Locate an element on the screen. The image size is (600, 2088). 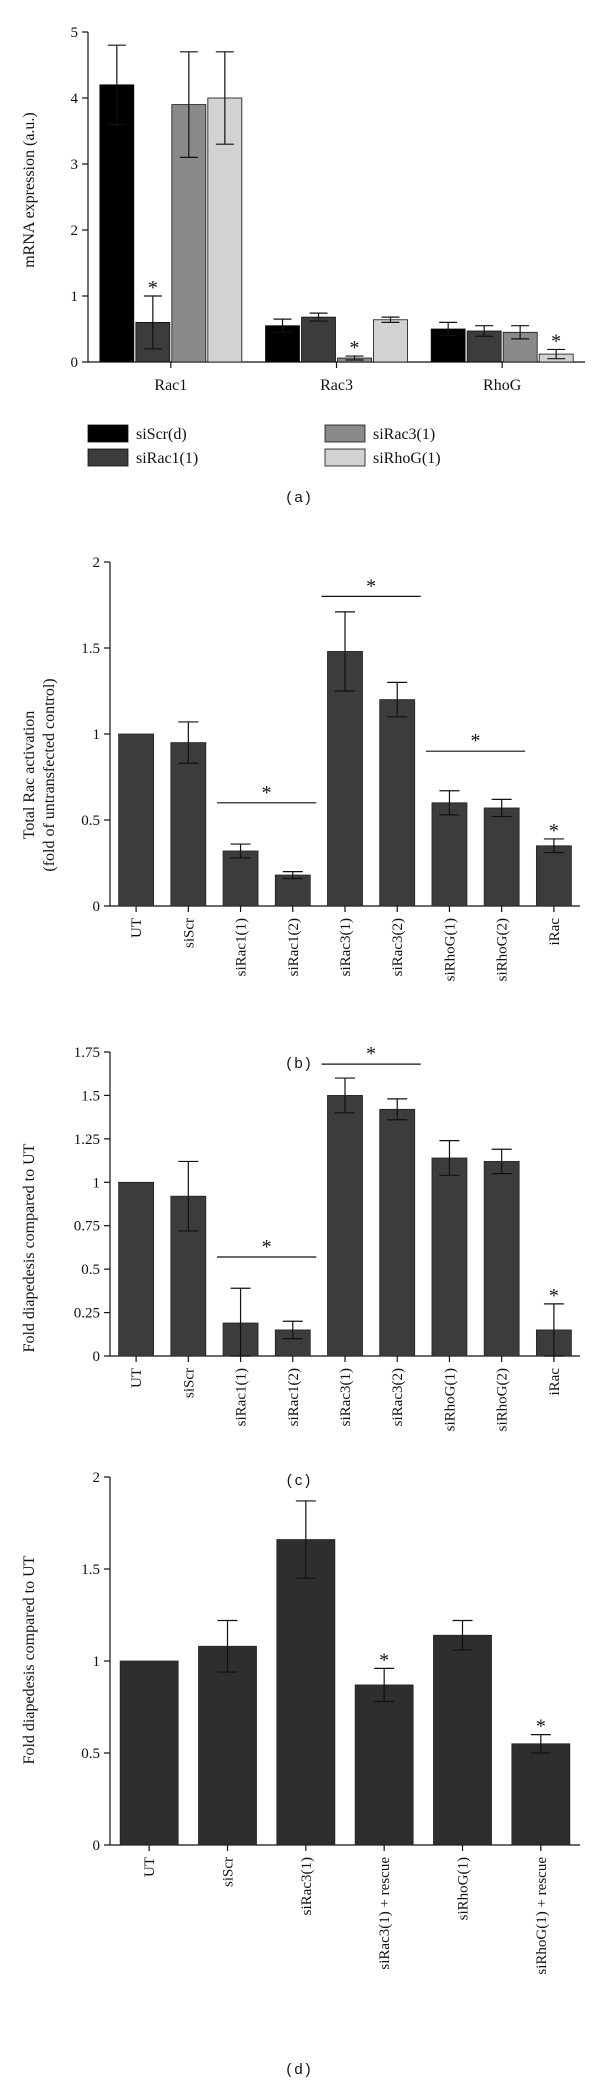
bars: * * * * is located at coordinates (345, 741).